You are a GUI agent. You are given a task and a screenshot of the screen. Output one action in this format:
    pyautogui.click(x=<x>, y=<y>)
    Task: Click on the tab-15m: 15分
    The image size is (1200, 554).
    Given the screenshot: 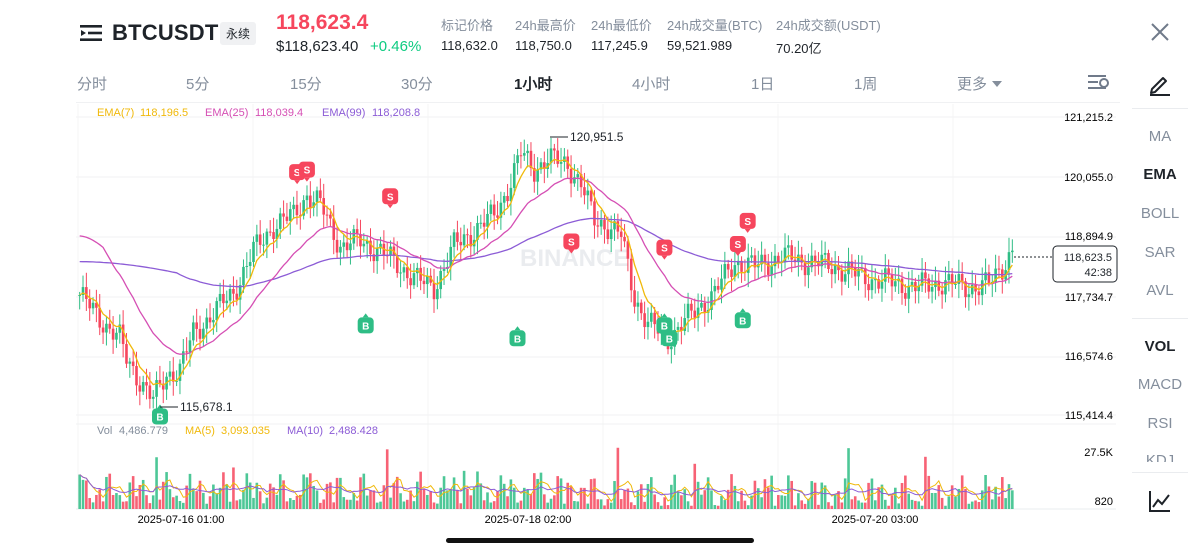 What is the action you would take?
    pyautogui.click(x=306, y=84)
    